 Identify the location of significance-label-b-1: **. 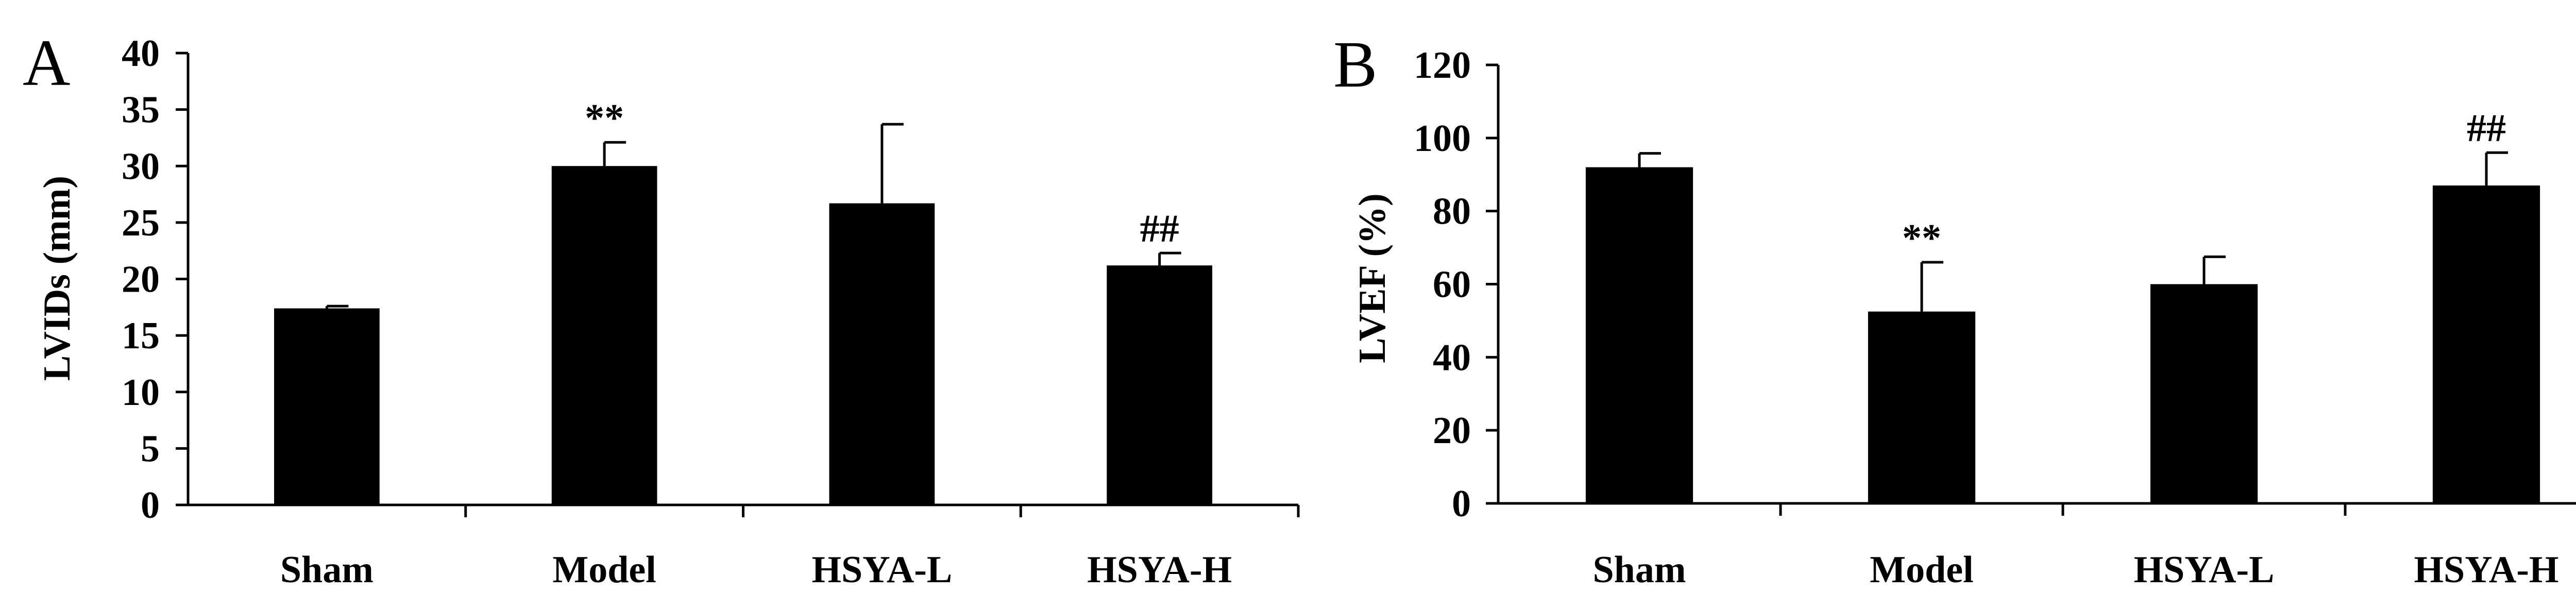
(1921, 238).